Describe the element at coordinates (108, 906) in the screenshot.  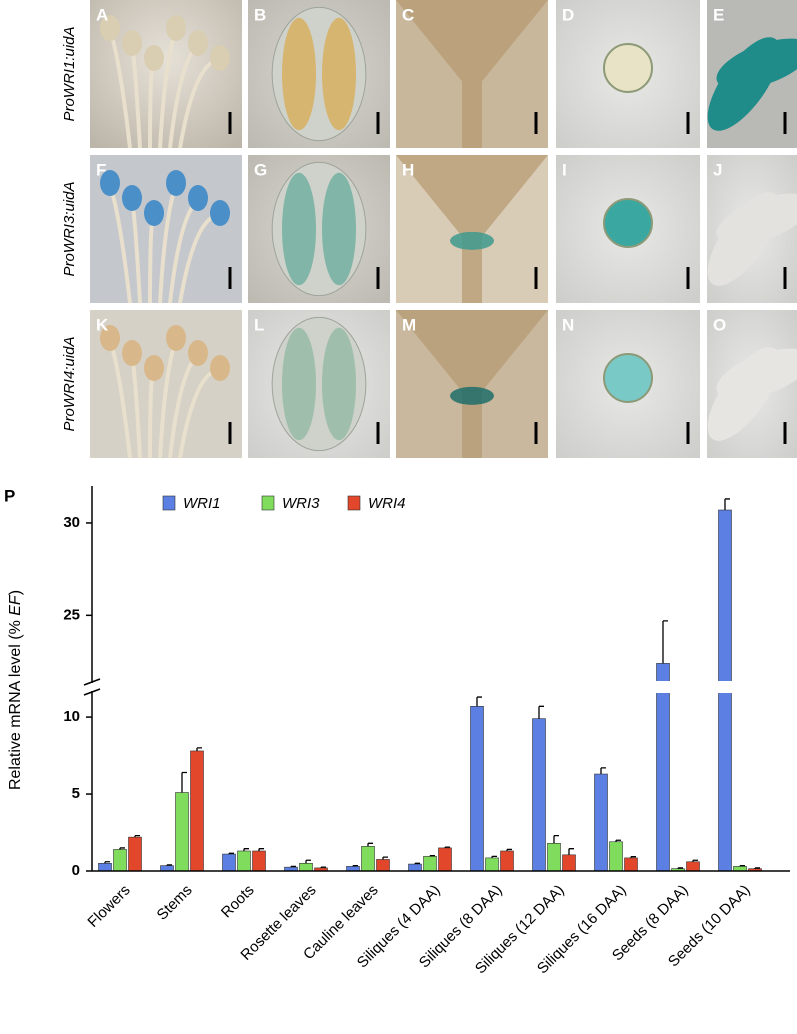
I see `x-tick-label: Flowers` at that location.